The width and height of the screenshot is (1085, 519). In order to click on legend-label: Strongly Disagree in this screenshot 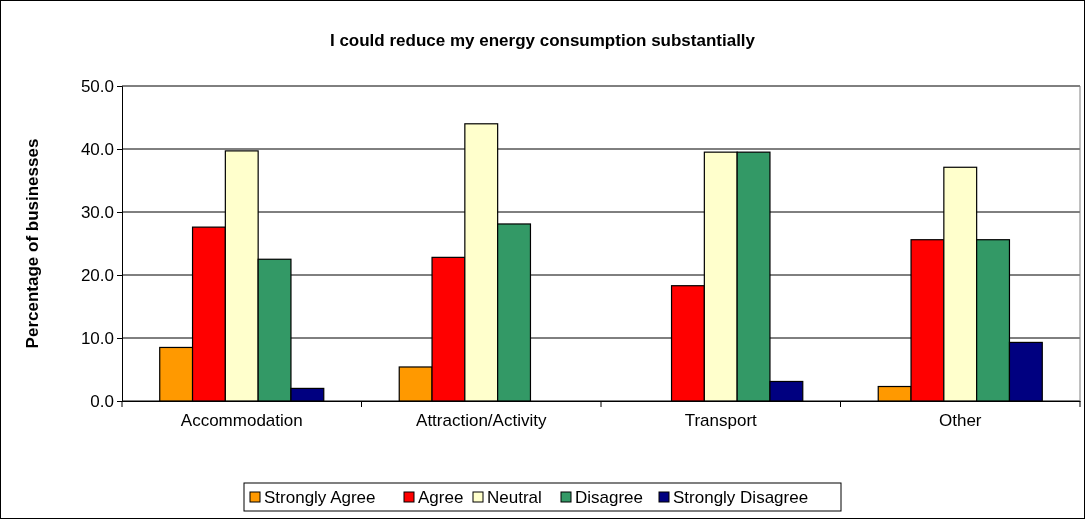, I will do `click(741, 497)`.